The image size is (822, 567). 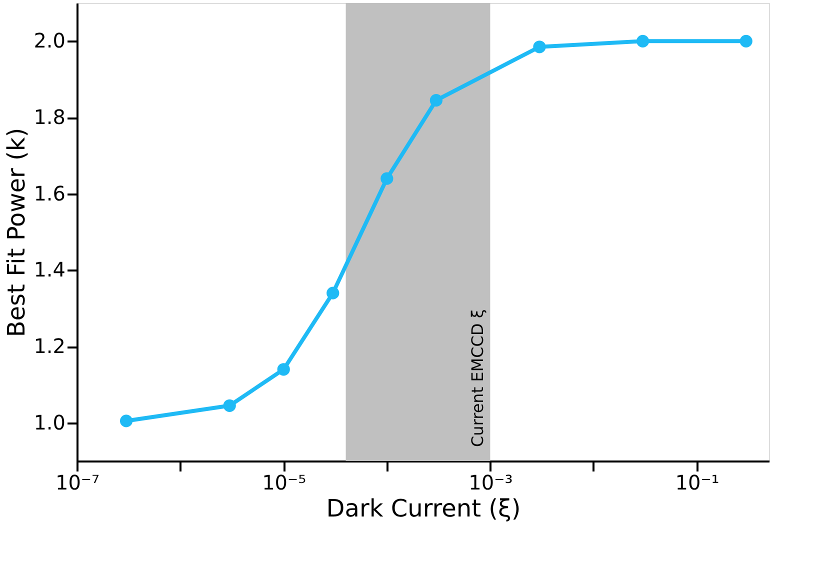 I want to click on y-axis-title: Best Fit Power (k), so click(x=16, y=233).